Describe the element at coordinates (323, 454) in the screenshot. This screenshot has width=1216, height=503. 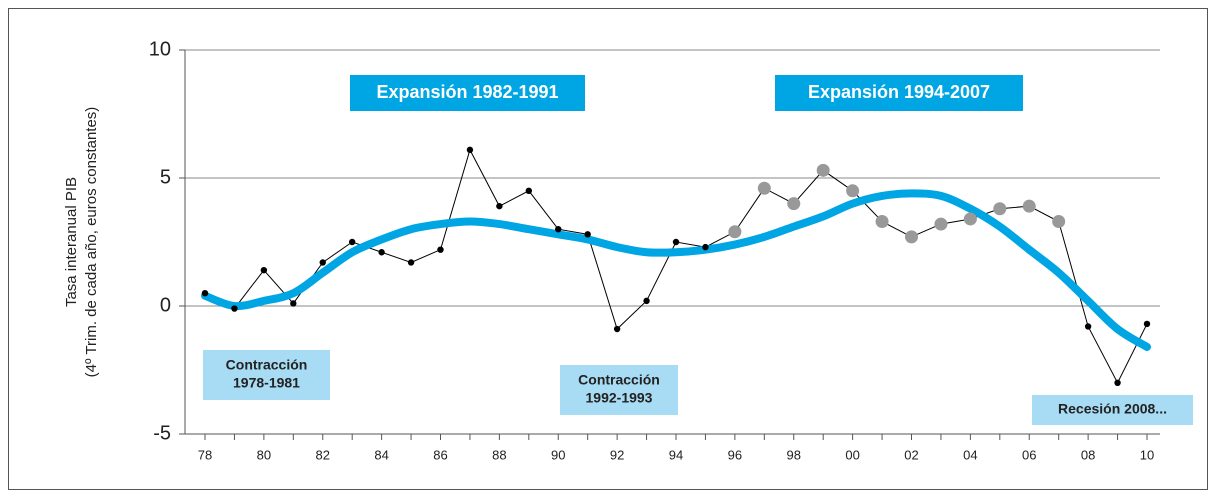
I see `x-tick-label: 82` at that location.